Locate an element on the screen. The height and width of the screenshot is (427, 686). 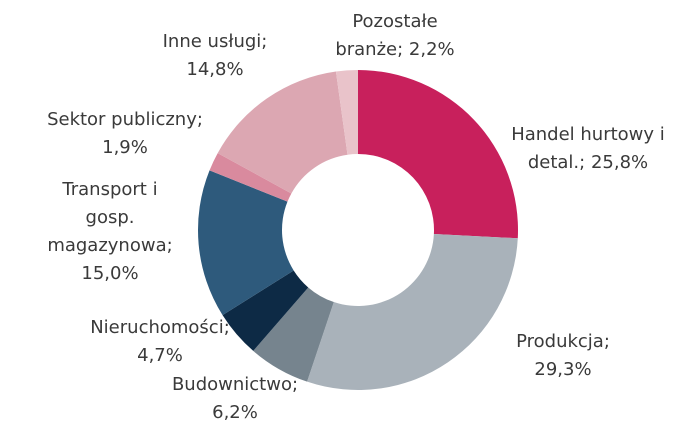
segment-label: Transport i gosp. magazynowa; 15,0% is located at coordinates (110, 232).